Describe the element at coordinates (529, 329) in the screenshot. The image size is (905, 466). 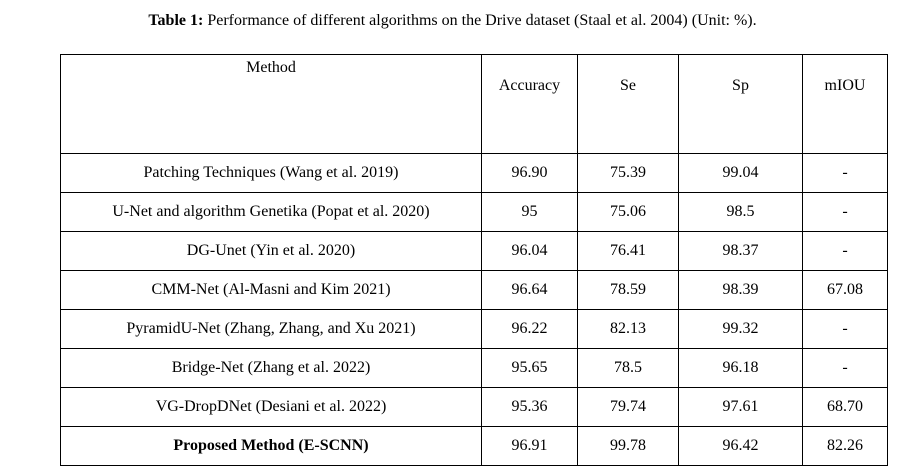
I see `accuracy-cell: 96.22` at that location.